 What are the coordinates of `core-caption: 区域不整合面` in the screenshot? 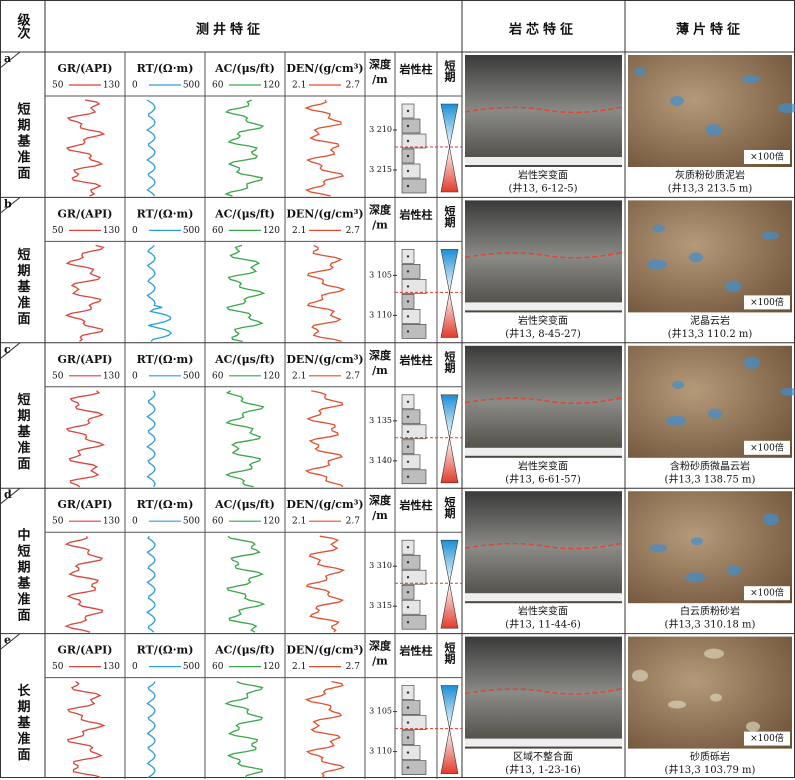 It's located at (543, 756).